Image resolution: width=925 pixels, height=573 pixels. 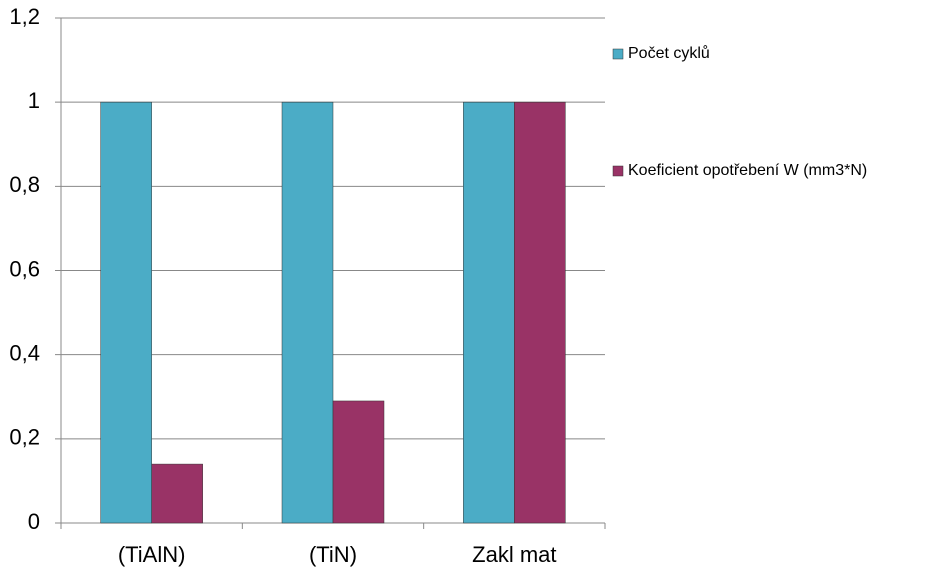 What do you see at coordinates (24, 184) in the screenshot?
I see `y-tick-label: 0,8` at bounding box center [24, 184].